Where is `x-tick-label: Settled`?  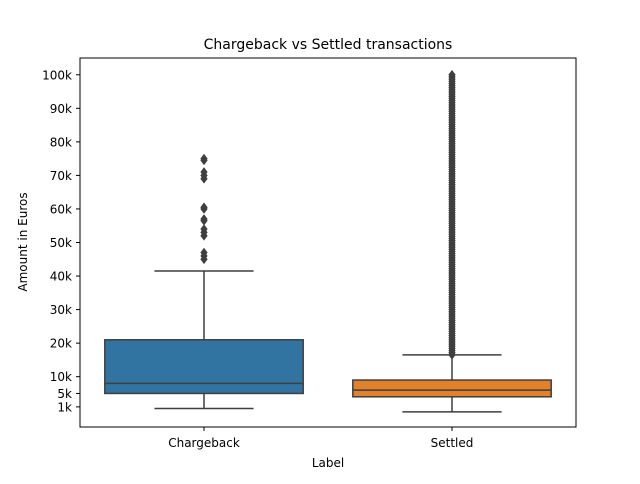
x-tick-label: Settled is located at coordinates (452, 443).